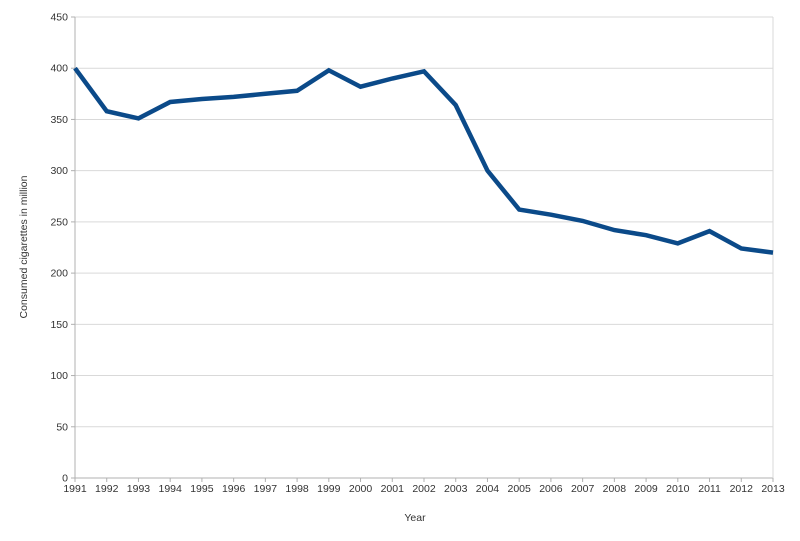  What do you see at coordinates (488, 489) in the screenshot?
I see `x-tick-label: 2004` at bounding box center [488, 489].